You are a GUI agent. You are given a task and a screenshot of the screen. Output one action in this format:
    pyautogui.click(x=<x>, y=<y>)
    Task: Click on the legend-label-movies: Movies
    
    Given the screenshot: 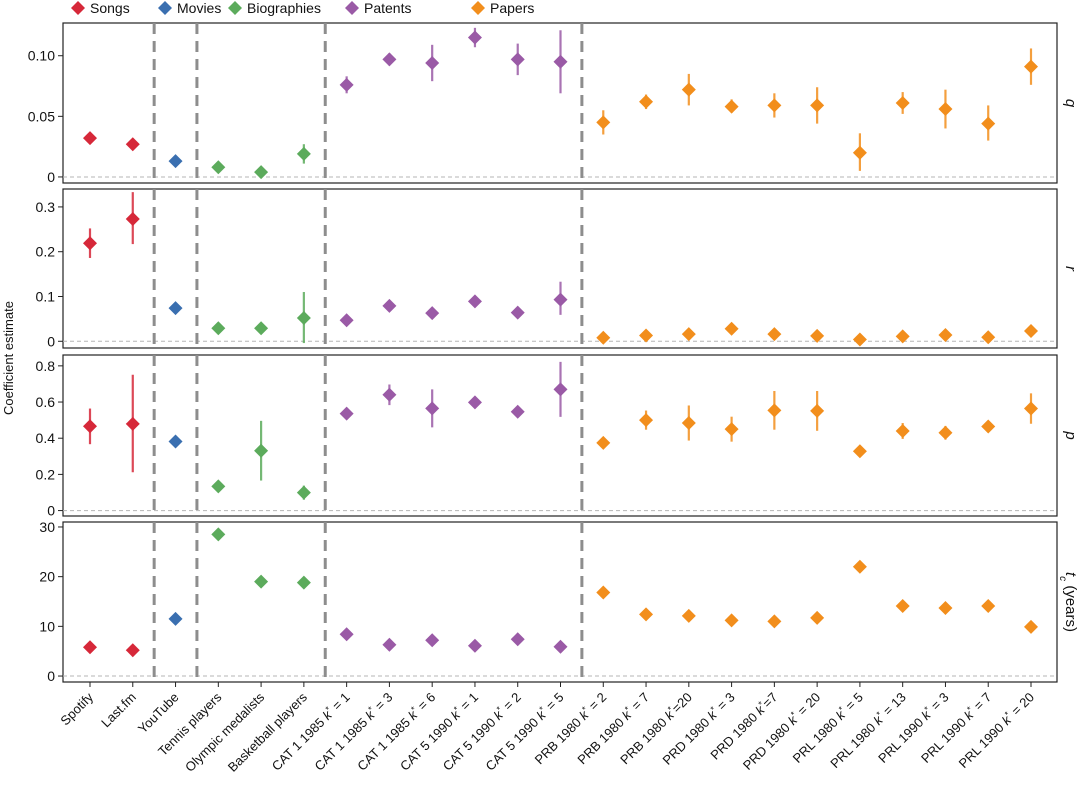 What is the action you would take?
    pyautogui.click(x=199, y=8)
    